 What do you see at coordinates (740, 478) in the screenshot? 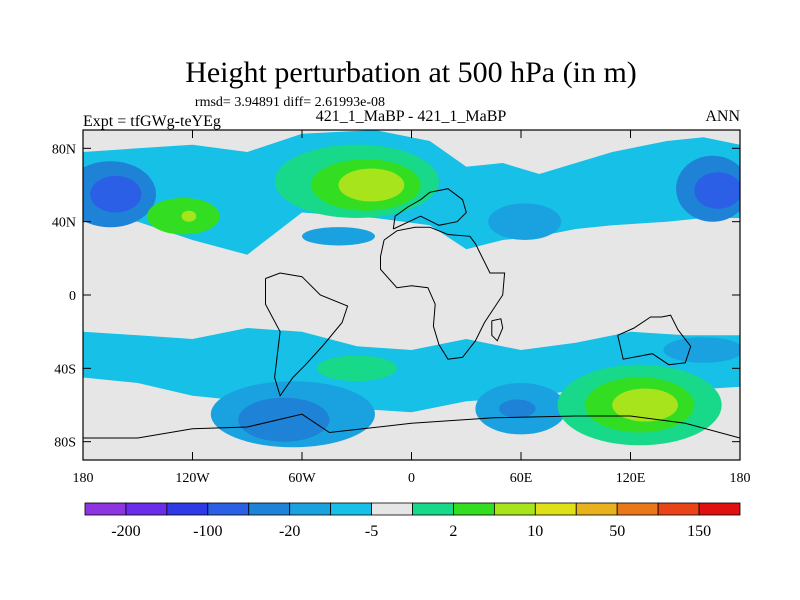
I see `x-tick-label-6: 180` at bounding box center [740, 478].